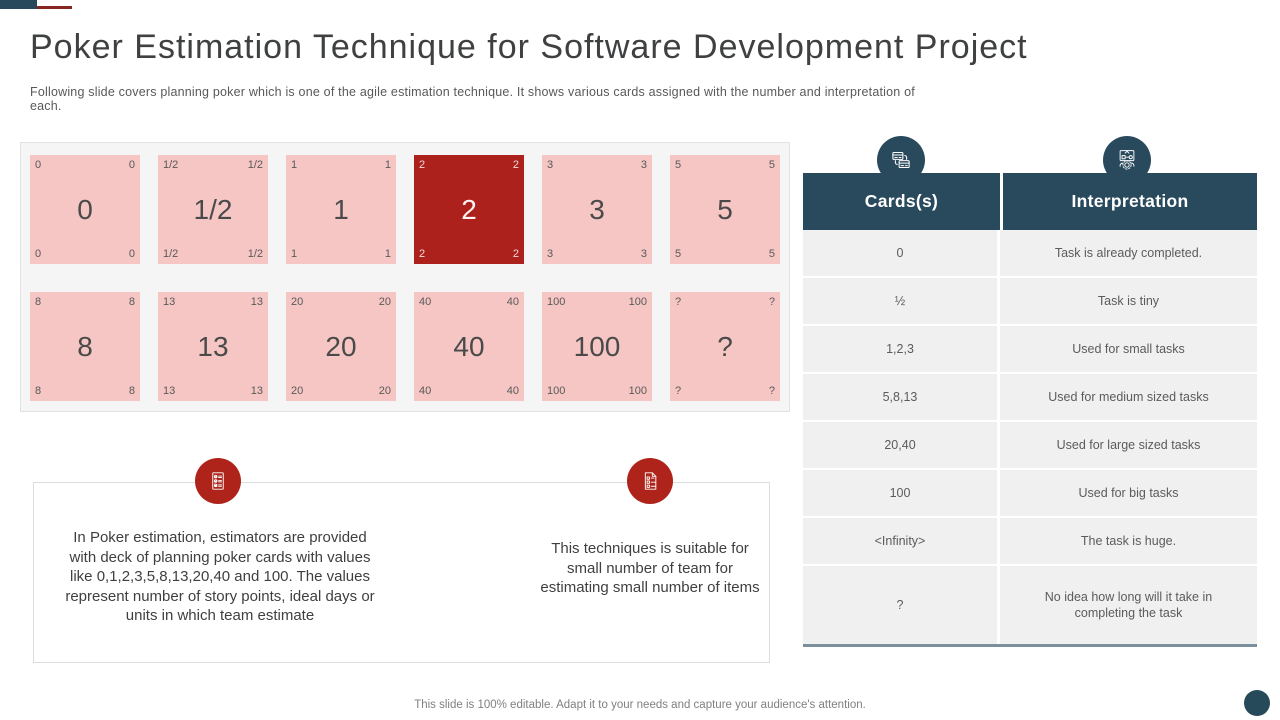 The height and width of the screenshot is (720, 1280). Describe the element at coordinates (401, 572) in the screenshot. I see `notes-box` at that location.